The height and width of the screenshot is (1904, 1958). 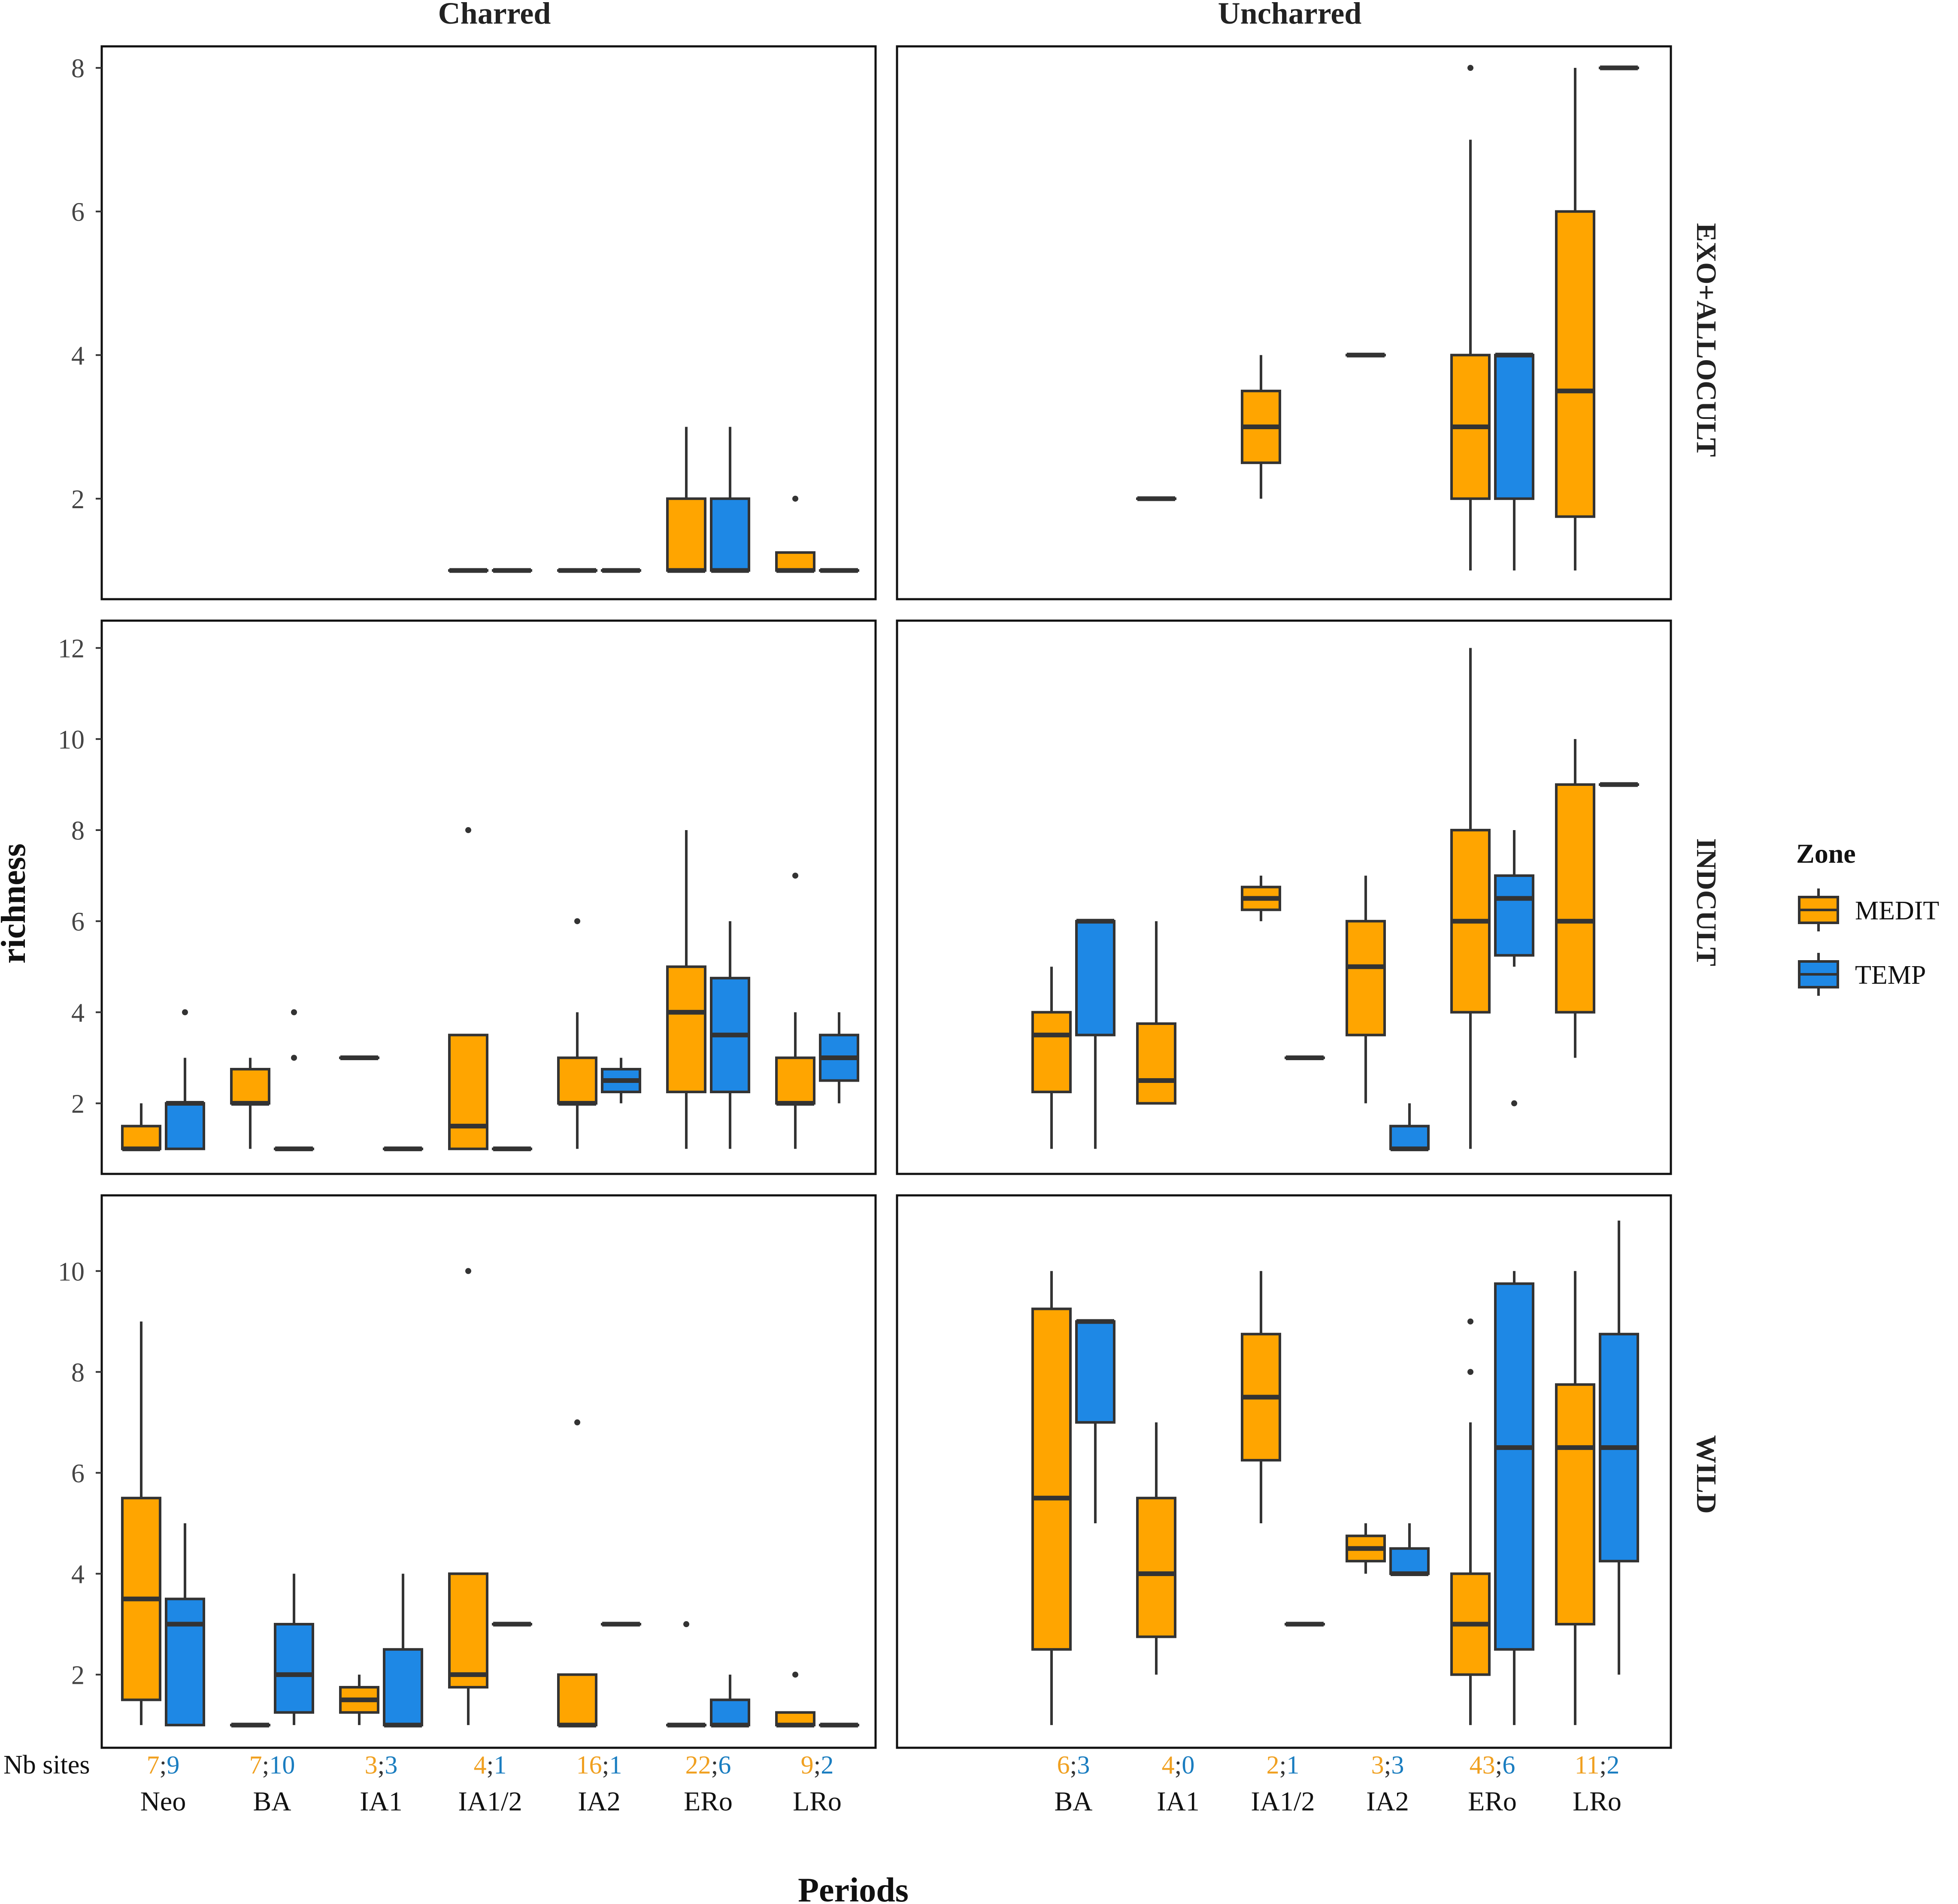 What do you see at coordinates (1397, 1765) in the screenshot?
I see `nb-sites-temp: 3` at bounding box center [1397, 1765].